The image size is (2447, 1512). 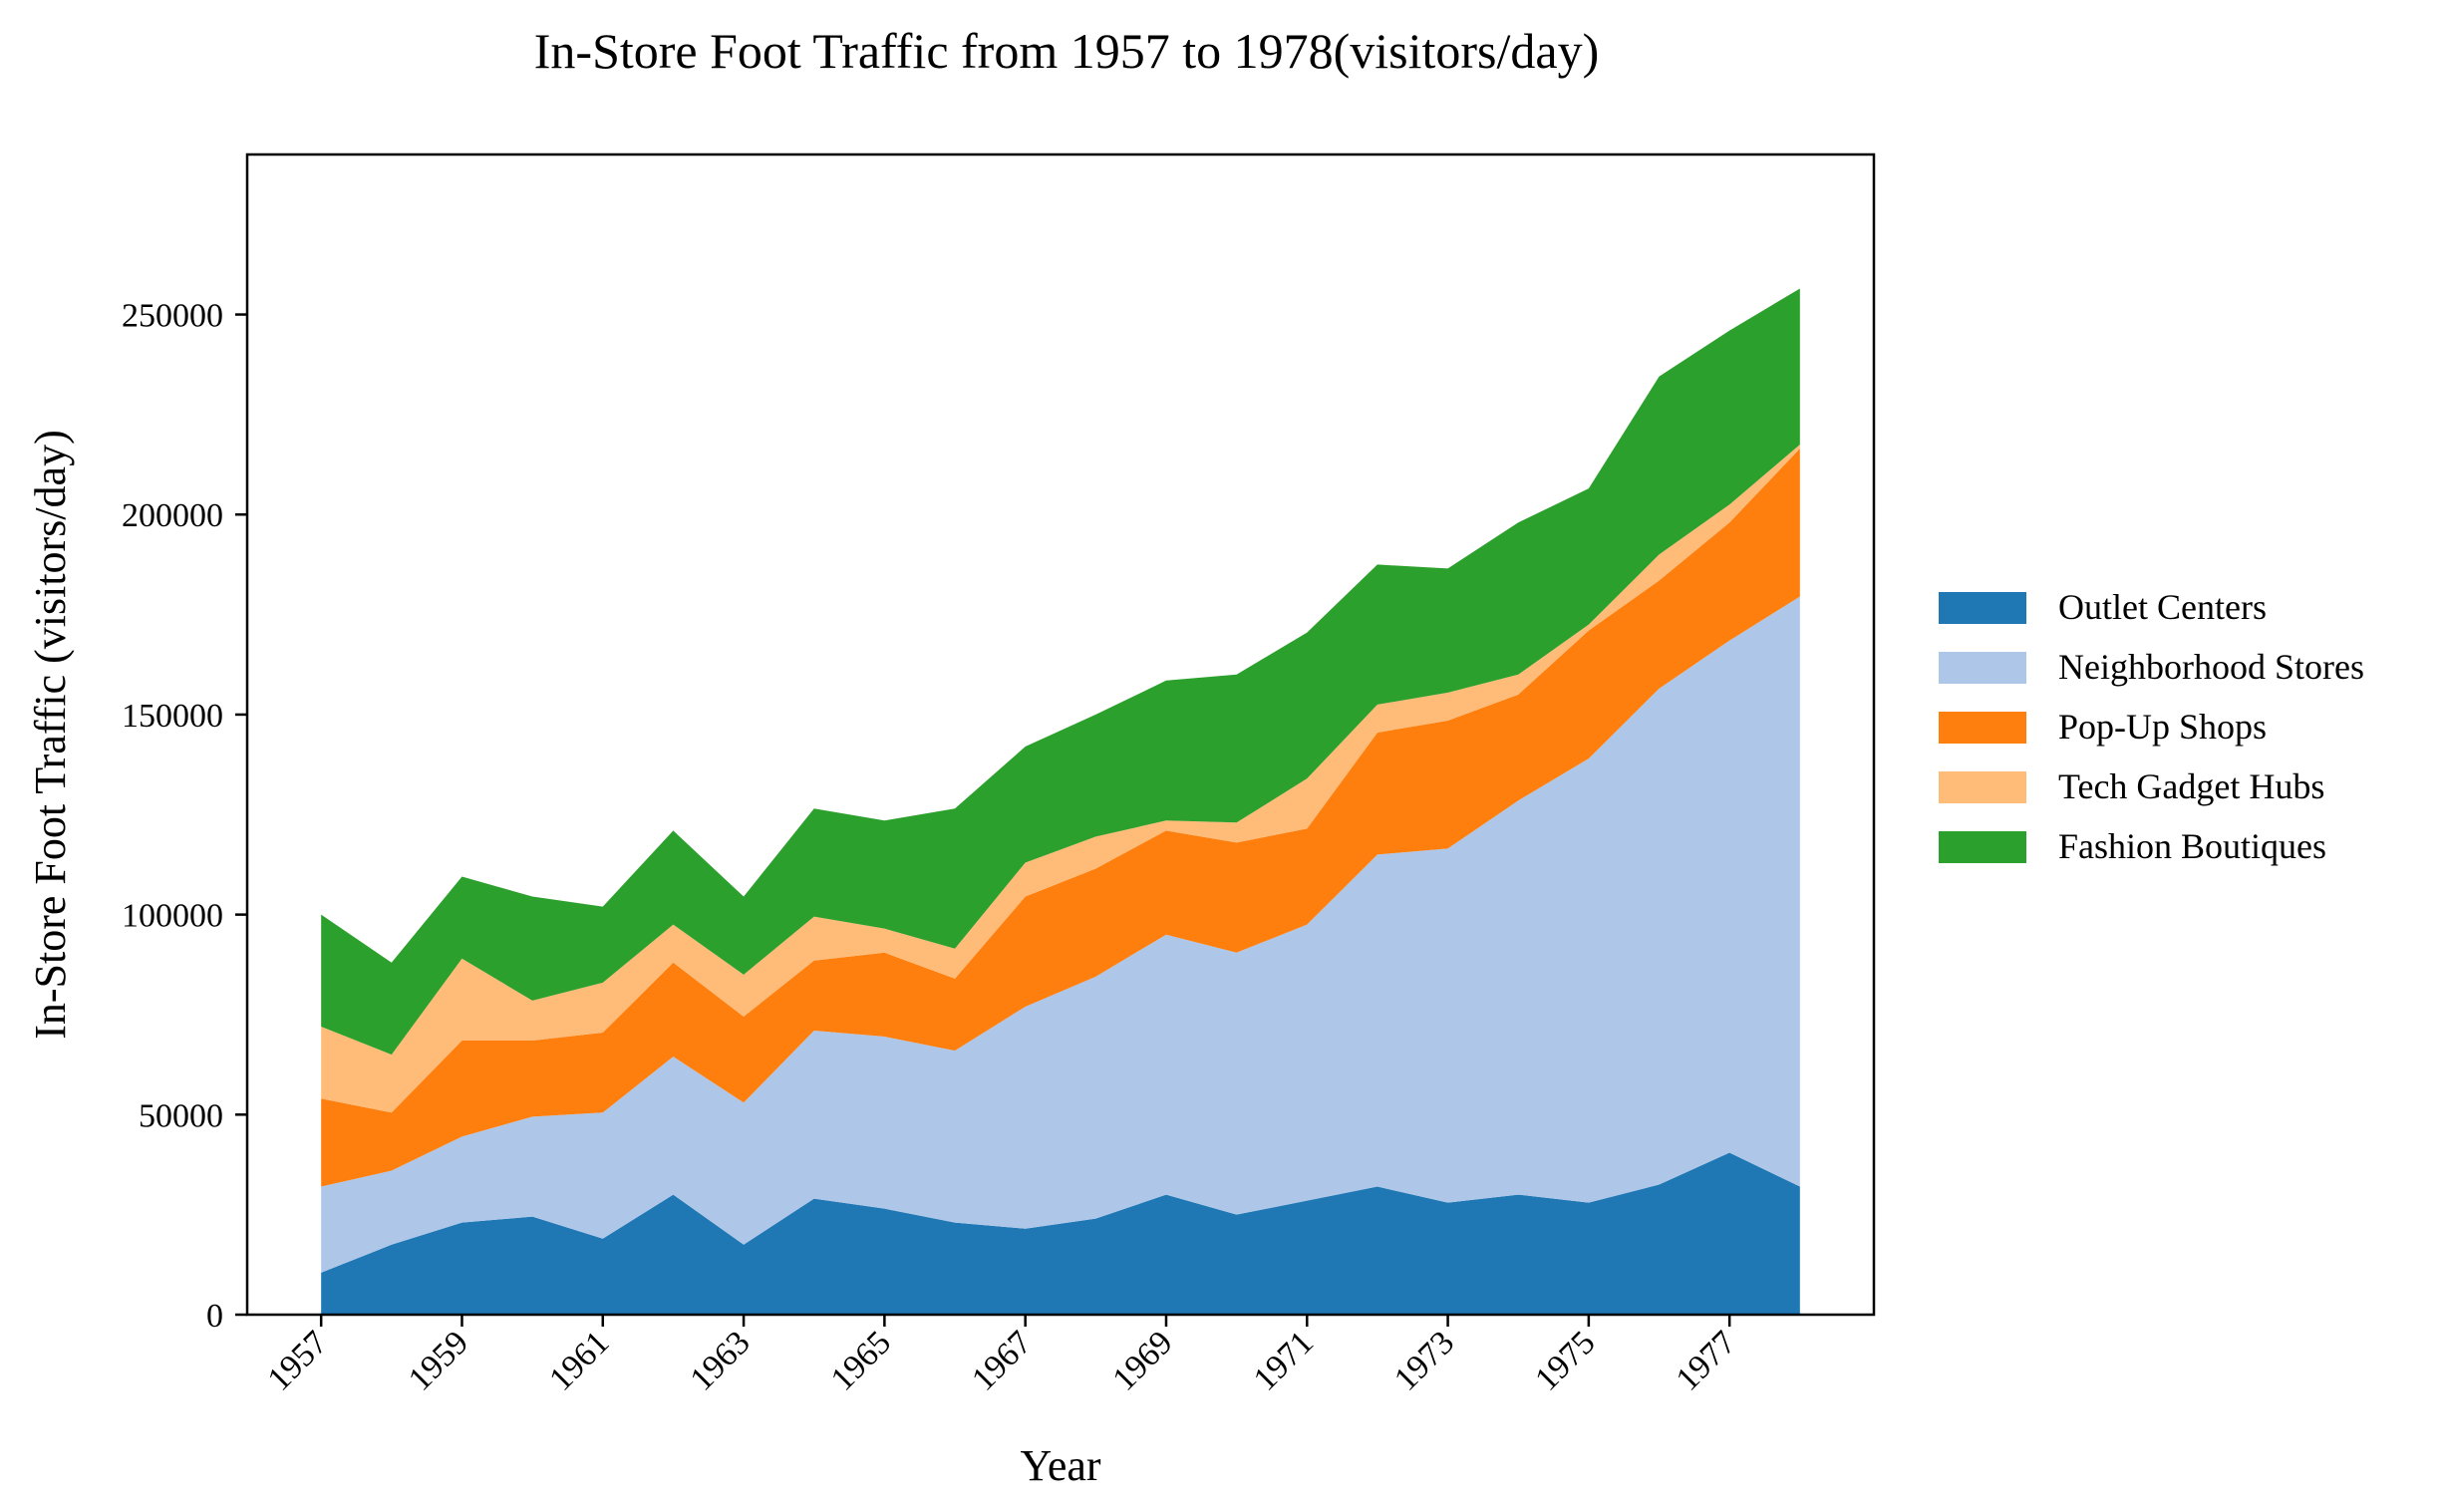 What do you see at coordinates (298, 1360) in the screenshot?
I see `x-tick-label: 1957` at bounding box center [298, 1360].